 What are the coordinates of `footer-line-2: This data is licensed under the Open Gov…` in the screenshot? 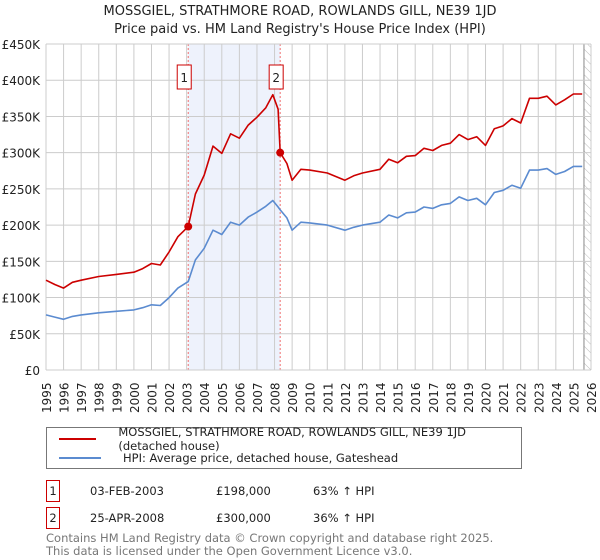 It's located at (229, 551).